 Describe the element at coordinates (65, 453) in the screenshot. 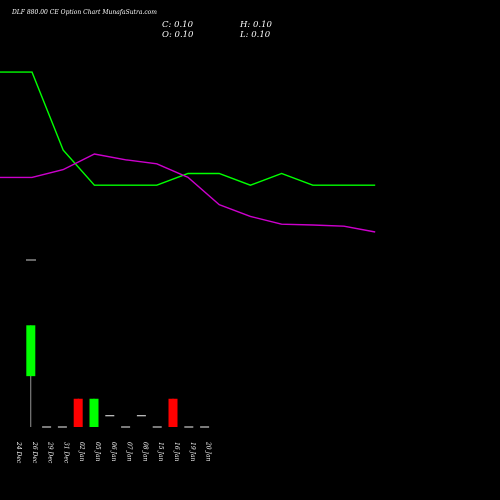

I see `x-tick-label: 31 Dec` at that location.